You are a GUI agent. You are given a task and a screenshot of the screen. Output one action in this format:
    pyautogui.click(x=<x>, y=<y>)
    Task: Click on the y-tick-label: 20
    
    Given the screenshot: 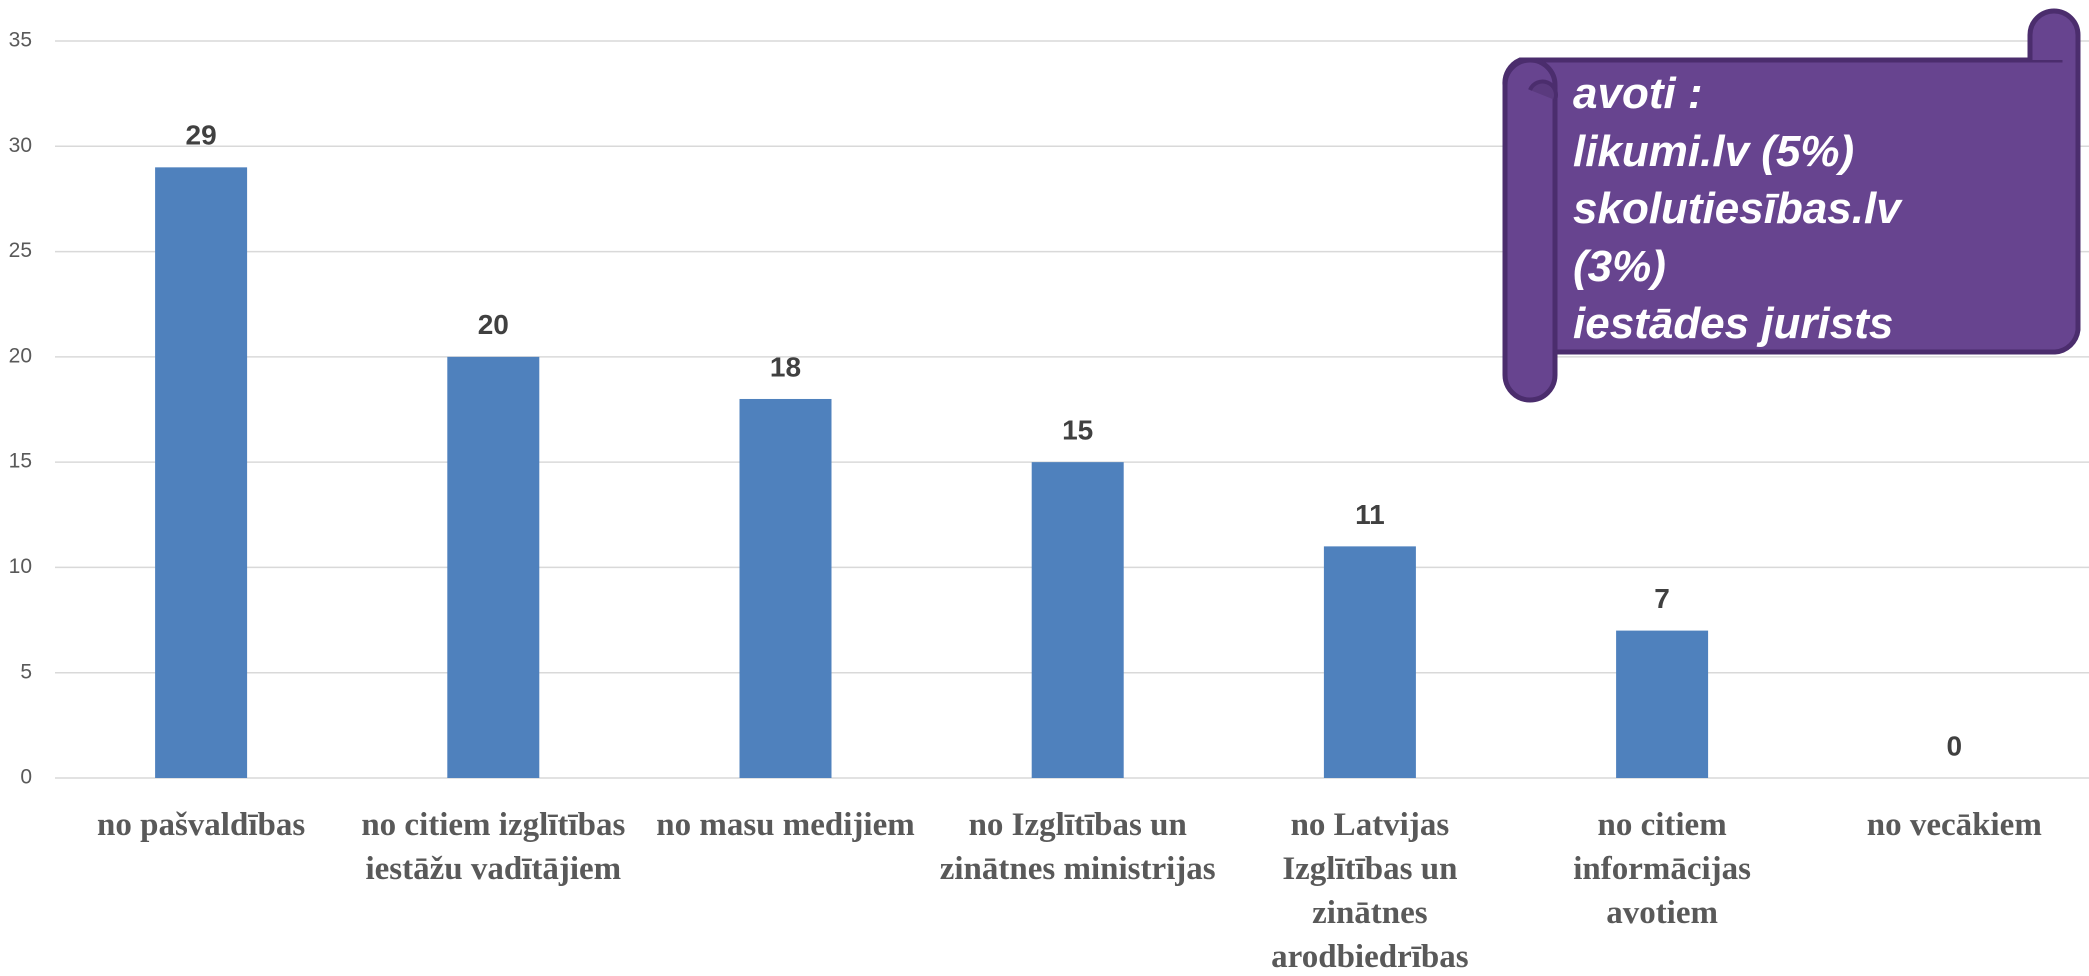 What is the action you would take?
    pyautogui.click(x=20, y=355)
    